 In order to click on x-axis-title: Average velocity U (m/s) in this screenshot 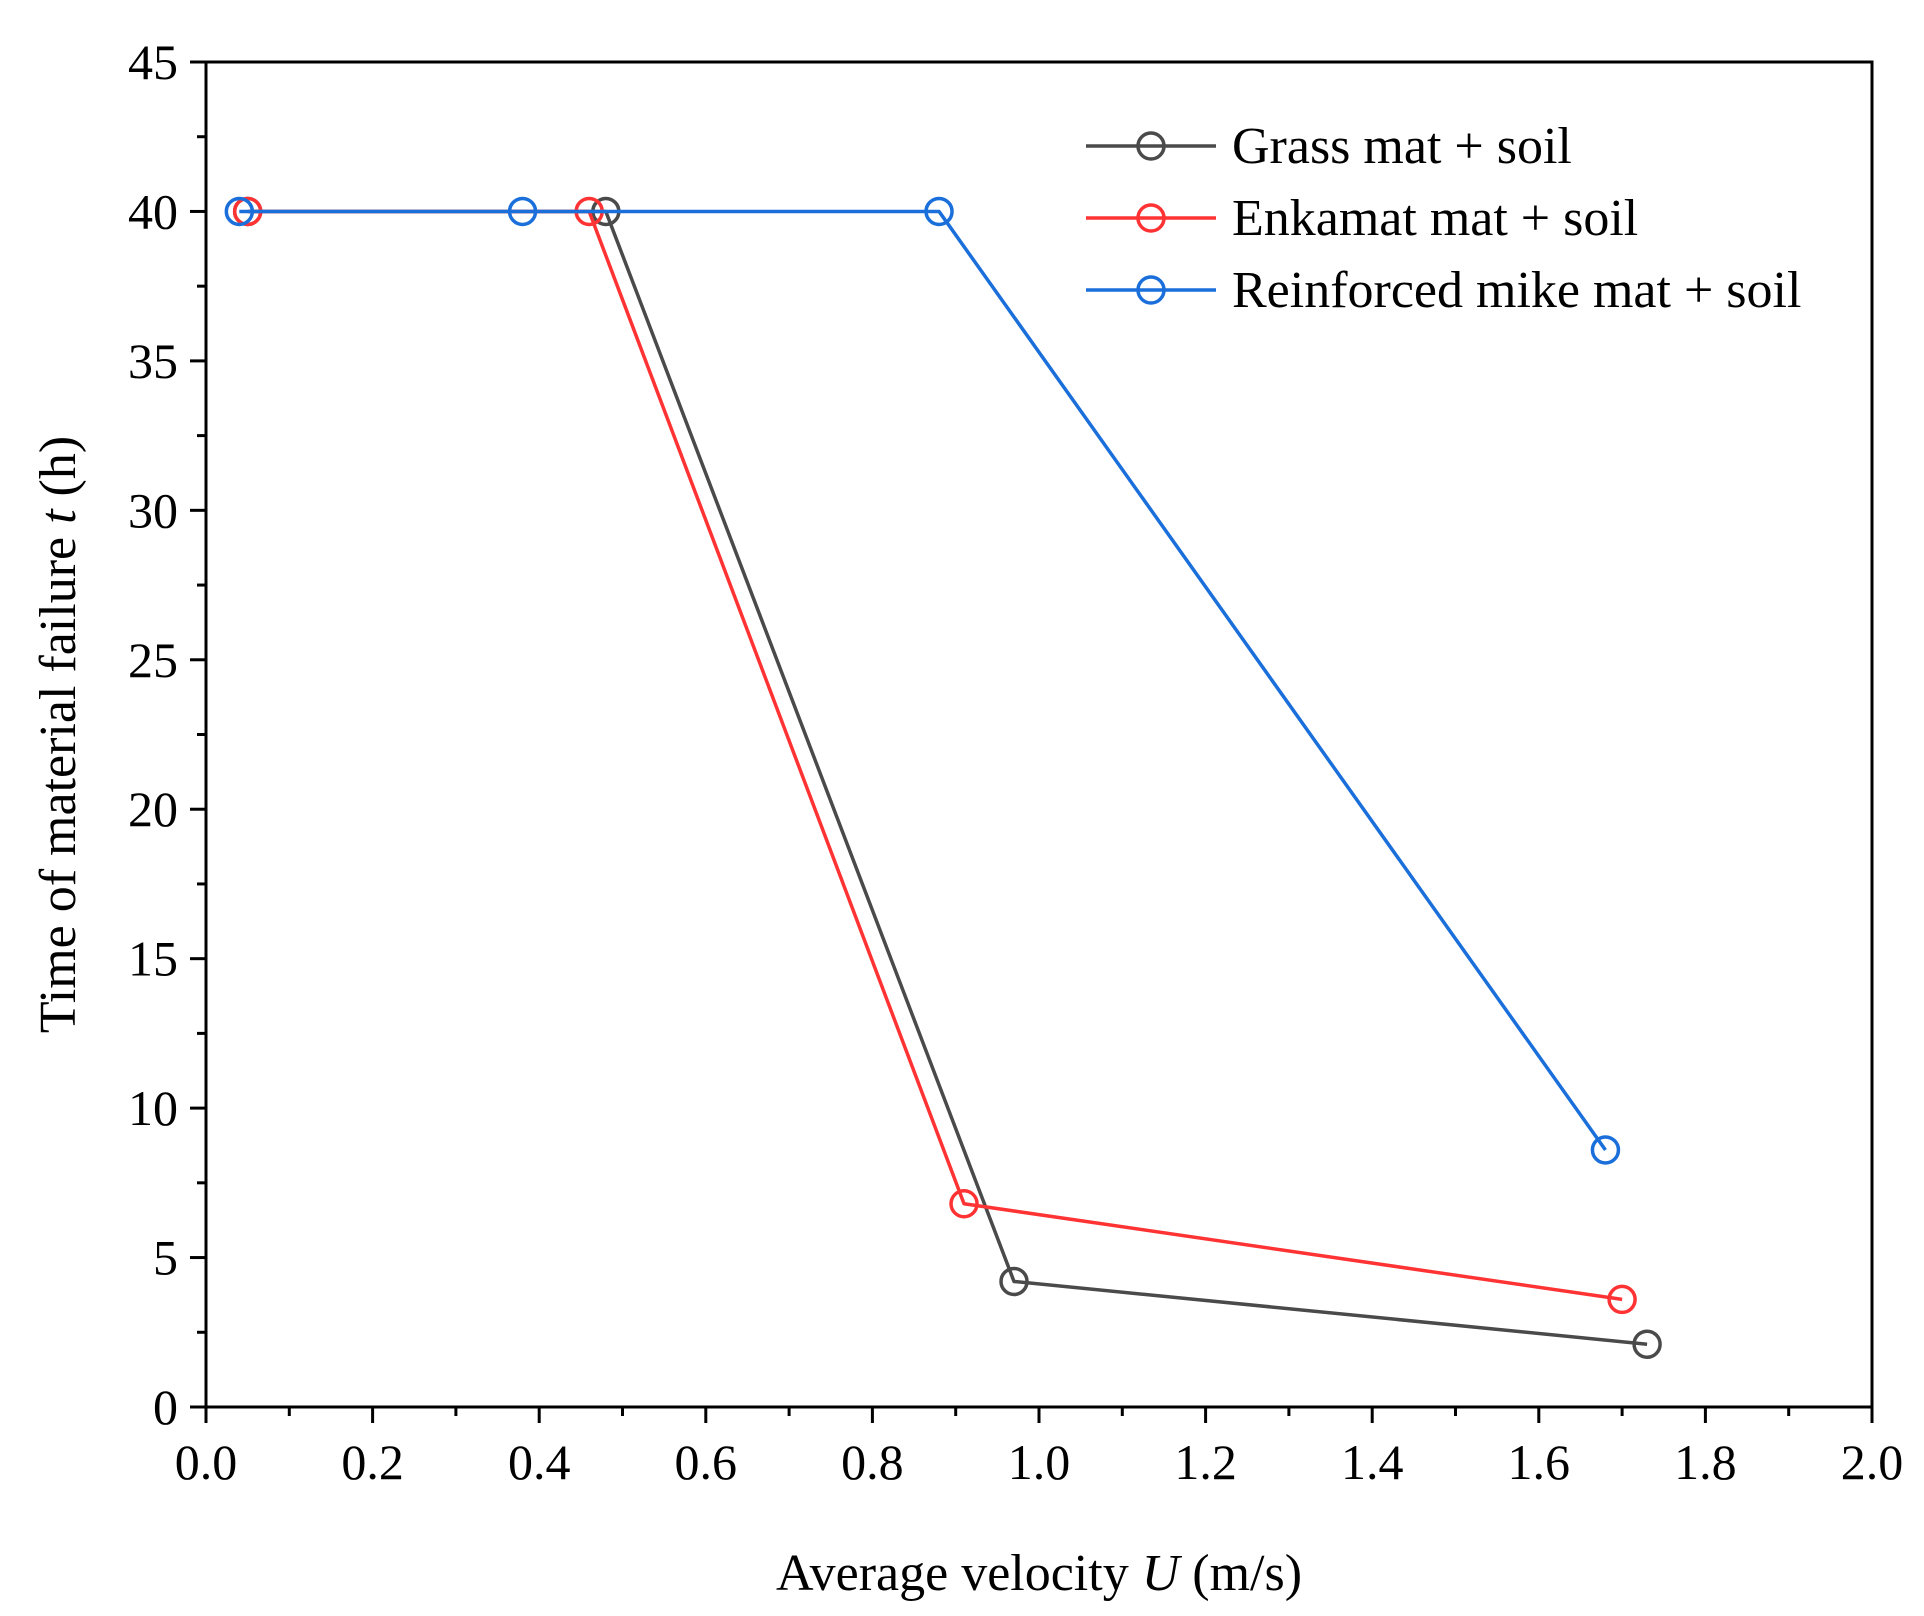, I will do `click(1039, 1573)`.